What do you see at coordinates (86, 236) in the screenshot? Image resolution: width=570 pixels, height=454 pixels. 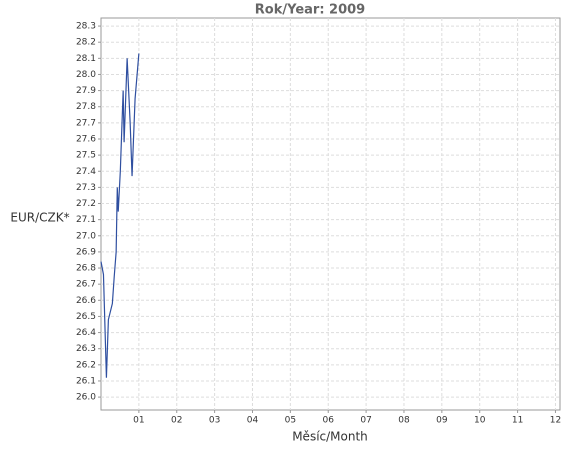 I see `y-tick-label: 27.0` at bounding box center [86, 236].